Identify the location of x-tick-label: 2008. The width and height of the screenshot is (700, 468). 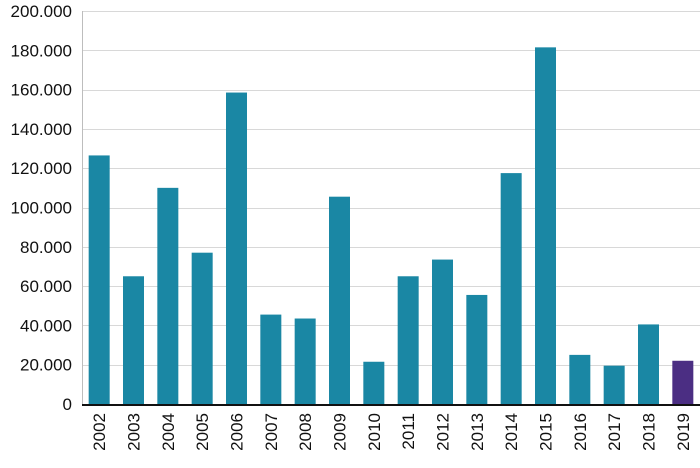
(305, 432).